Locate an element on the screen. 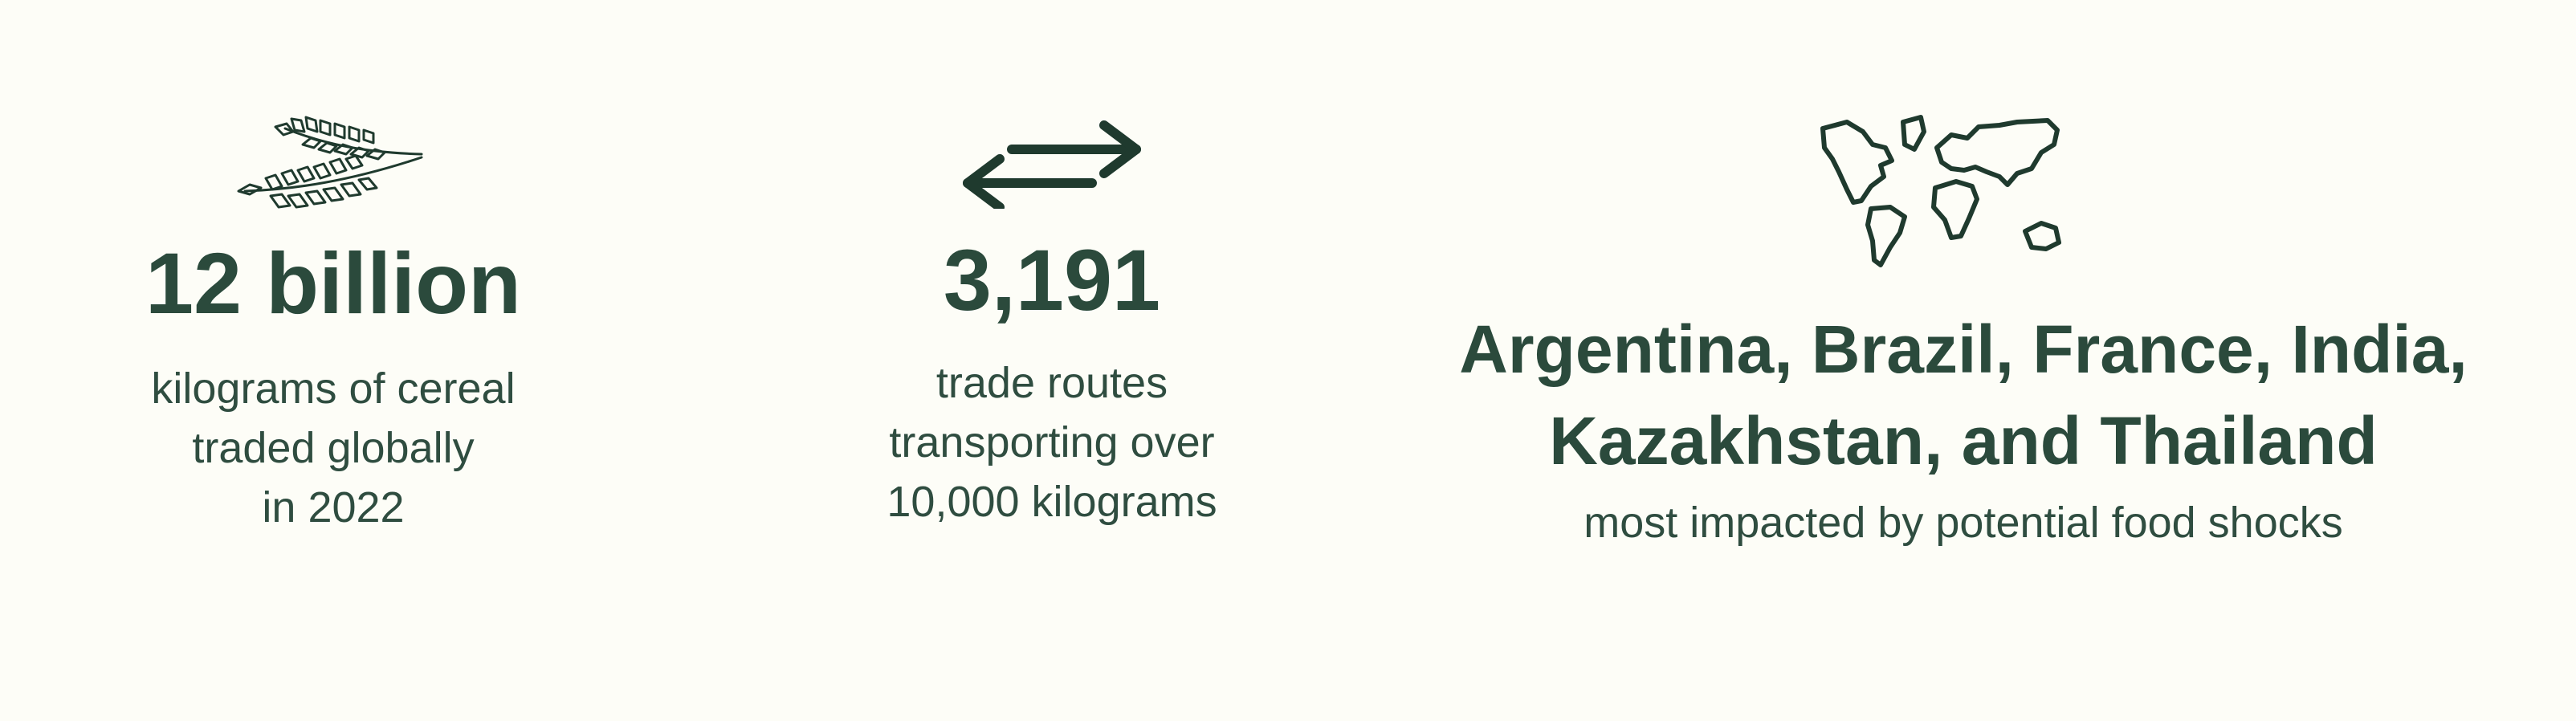 The width and height of the screenshot is (2576, 721). stat-description-line: trade routes is located at coordinates (1051, 383).